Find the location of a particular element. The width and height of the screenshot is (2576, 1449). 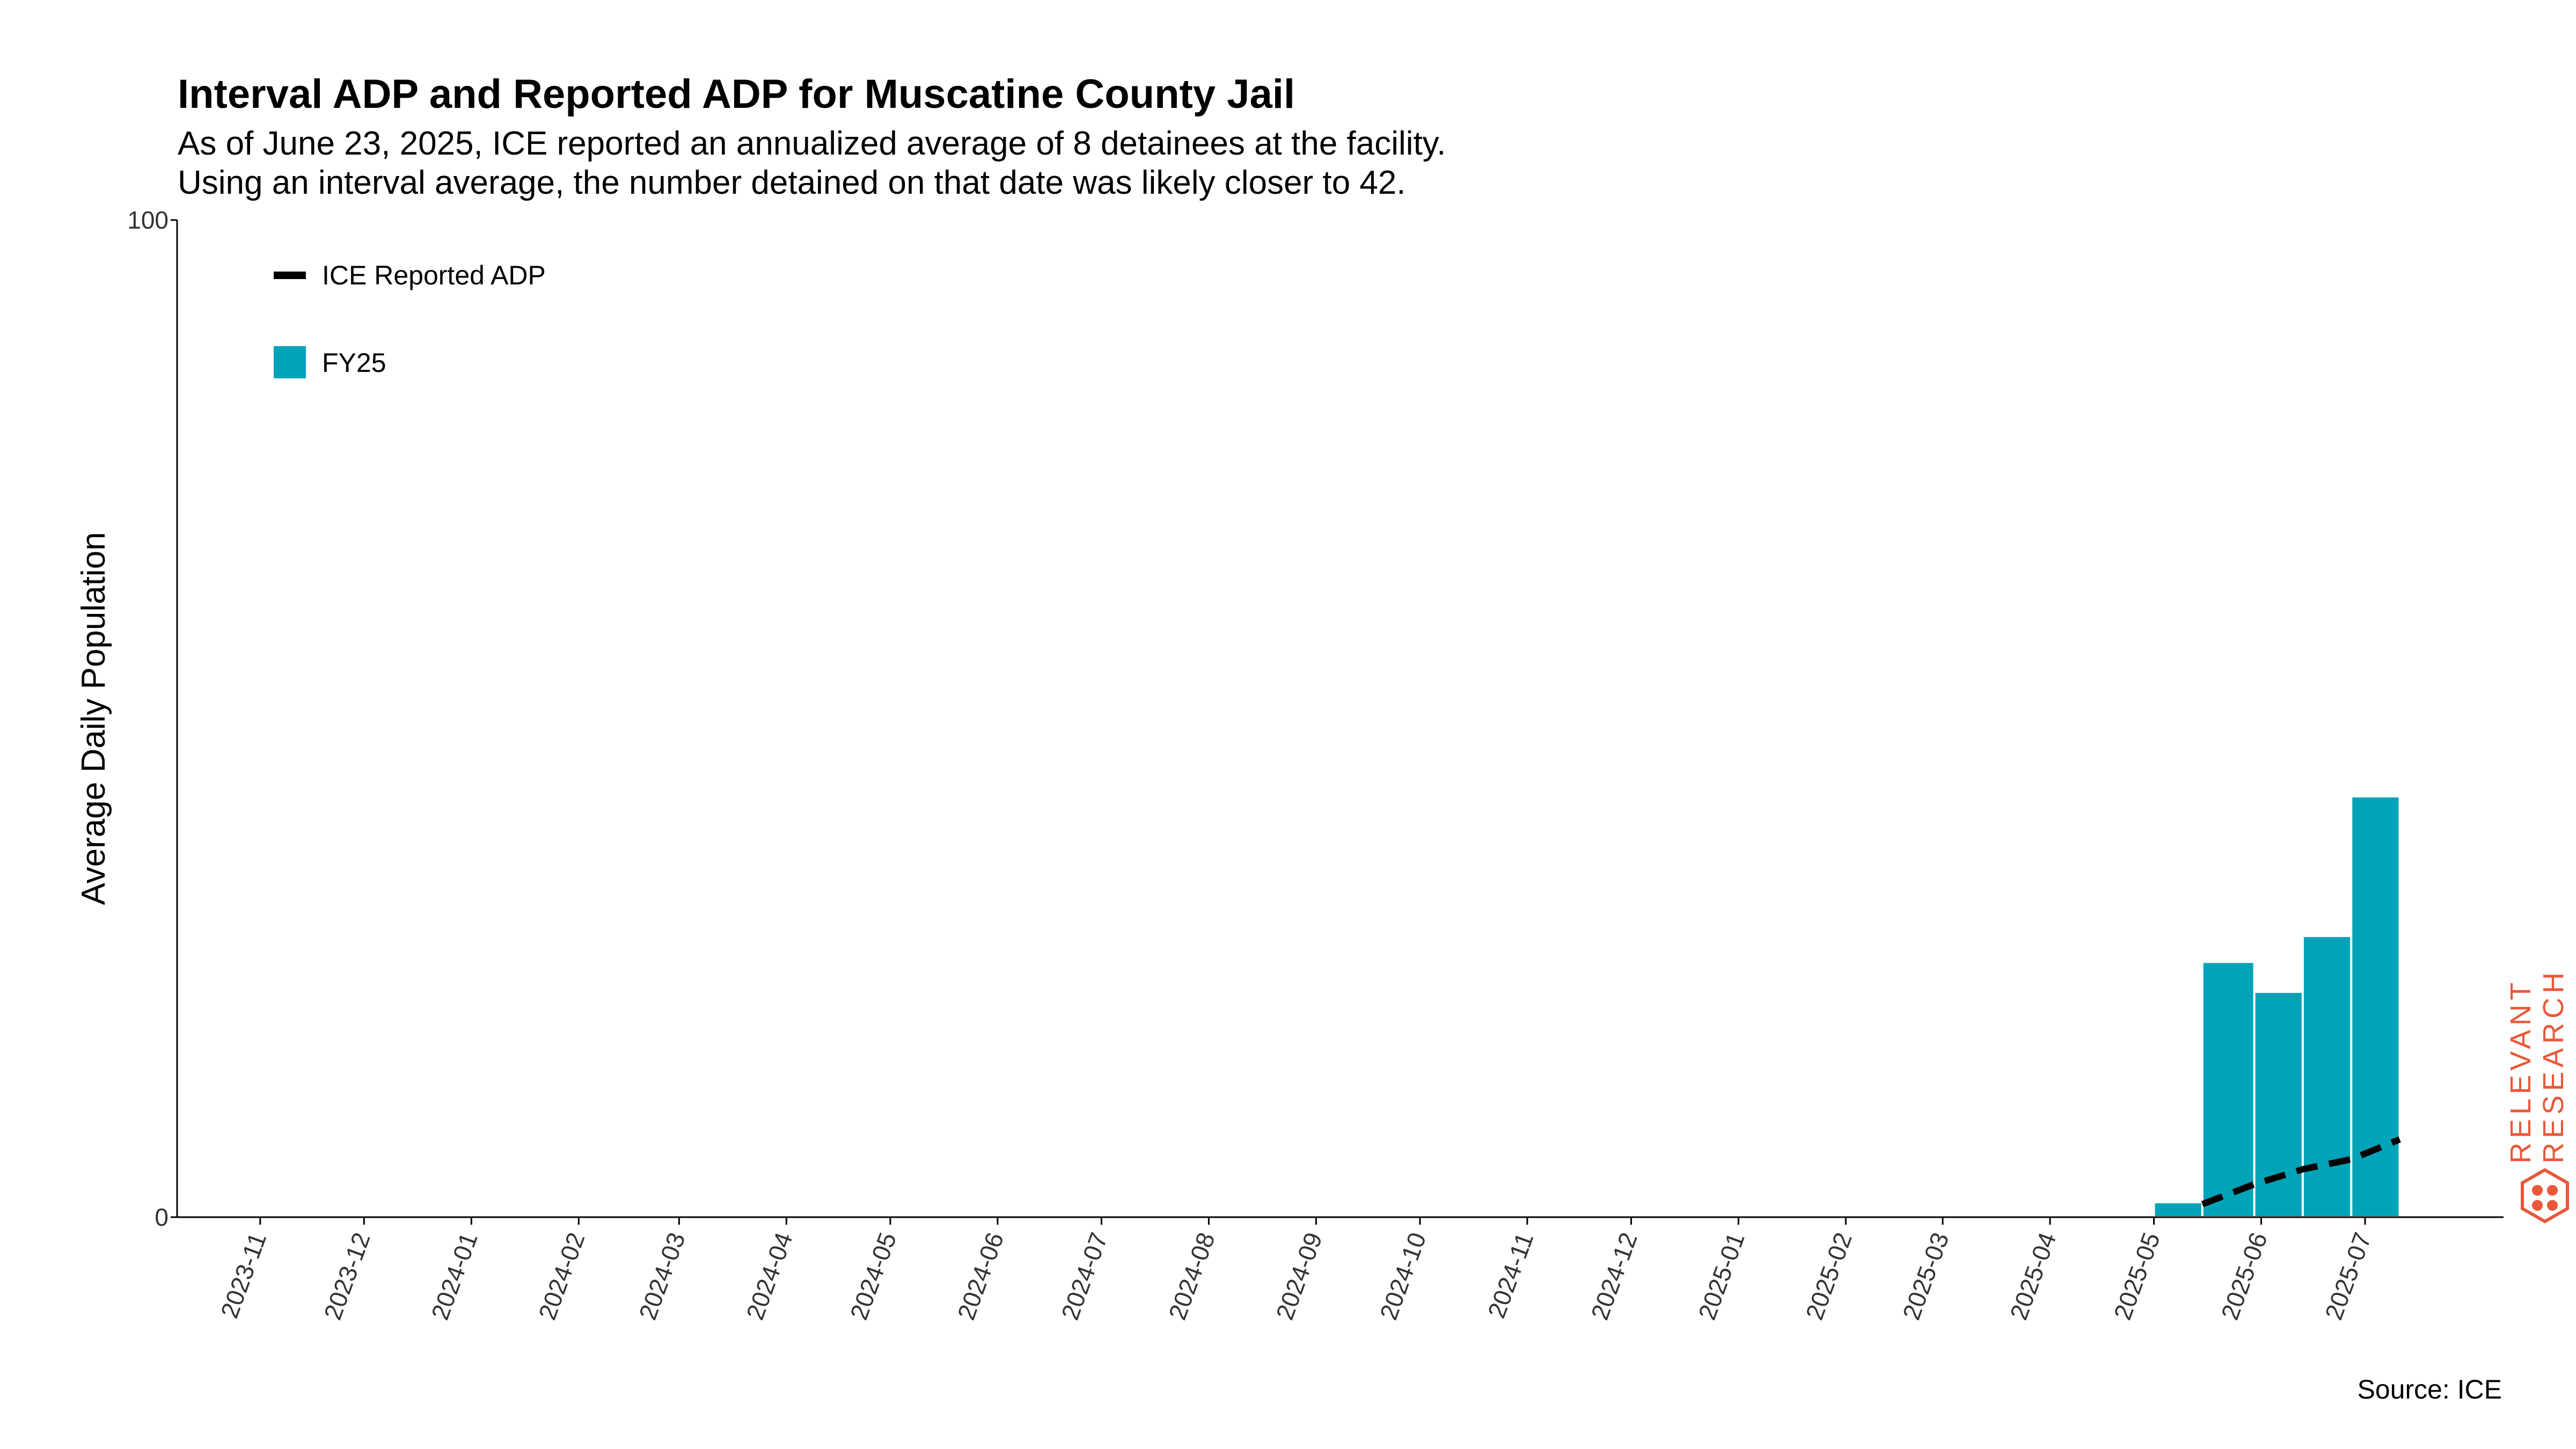

line-layer is located at coordinates (2301, 1172).